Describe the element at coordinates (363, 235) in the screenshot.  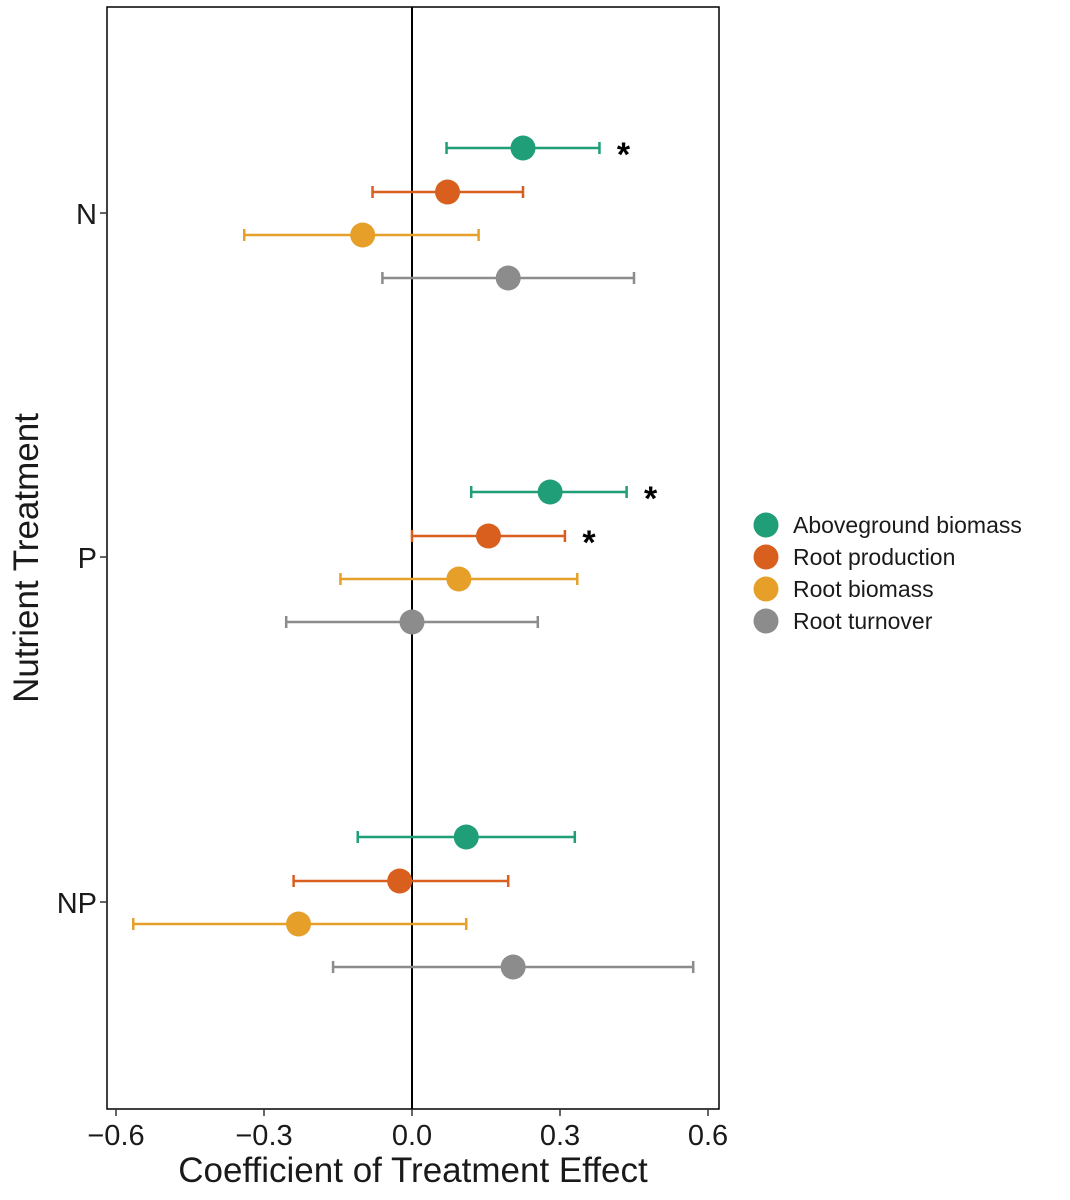
I see `point-root-biomass-n` at that location.